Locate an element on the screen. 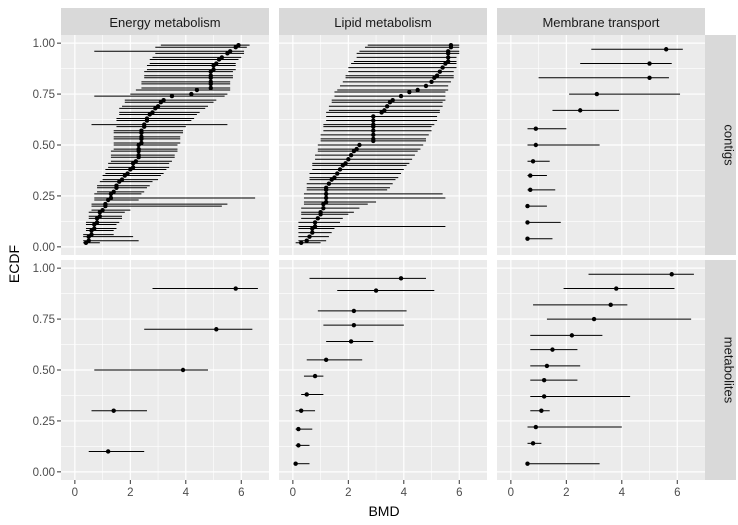 This screenshot has width=738, height=525. strip-label-lipid-metabolism: Lipid metabolism is located at coordinates (383, 22).